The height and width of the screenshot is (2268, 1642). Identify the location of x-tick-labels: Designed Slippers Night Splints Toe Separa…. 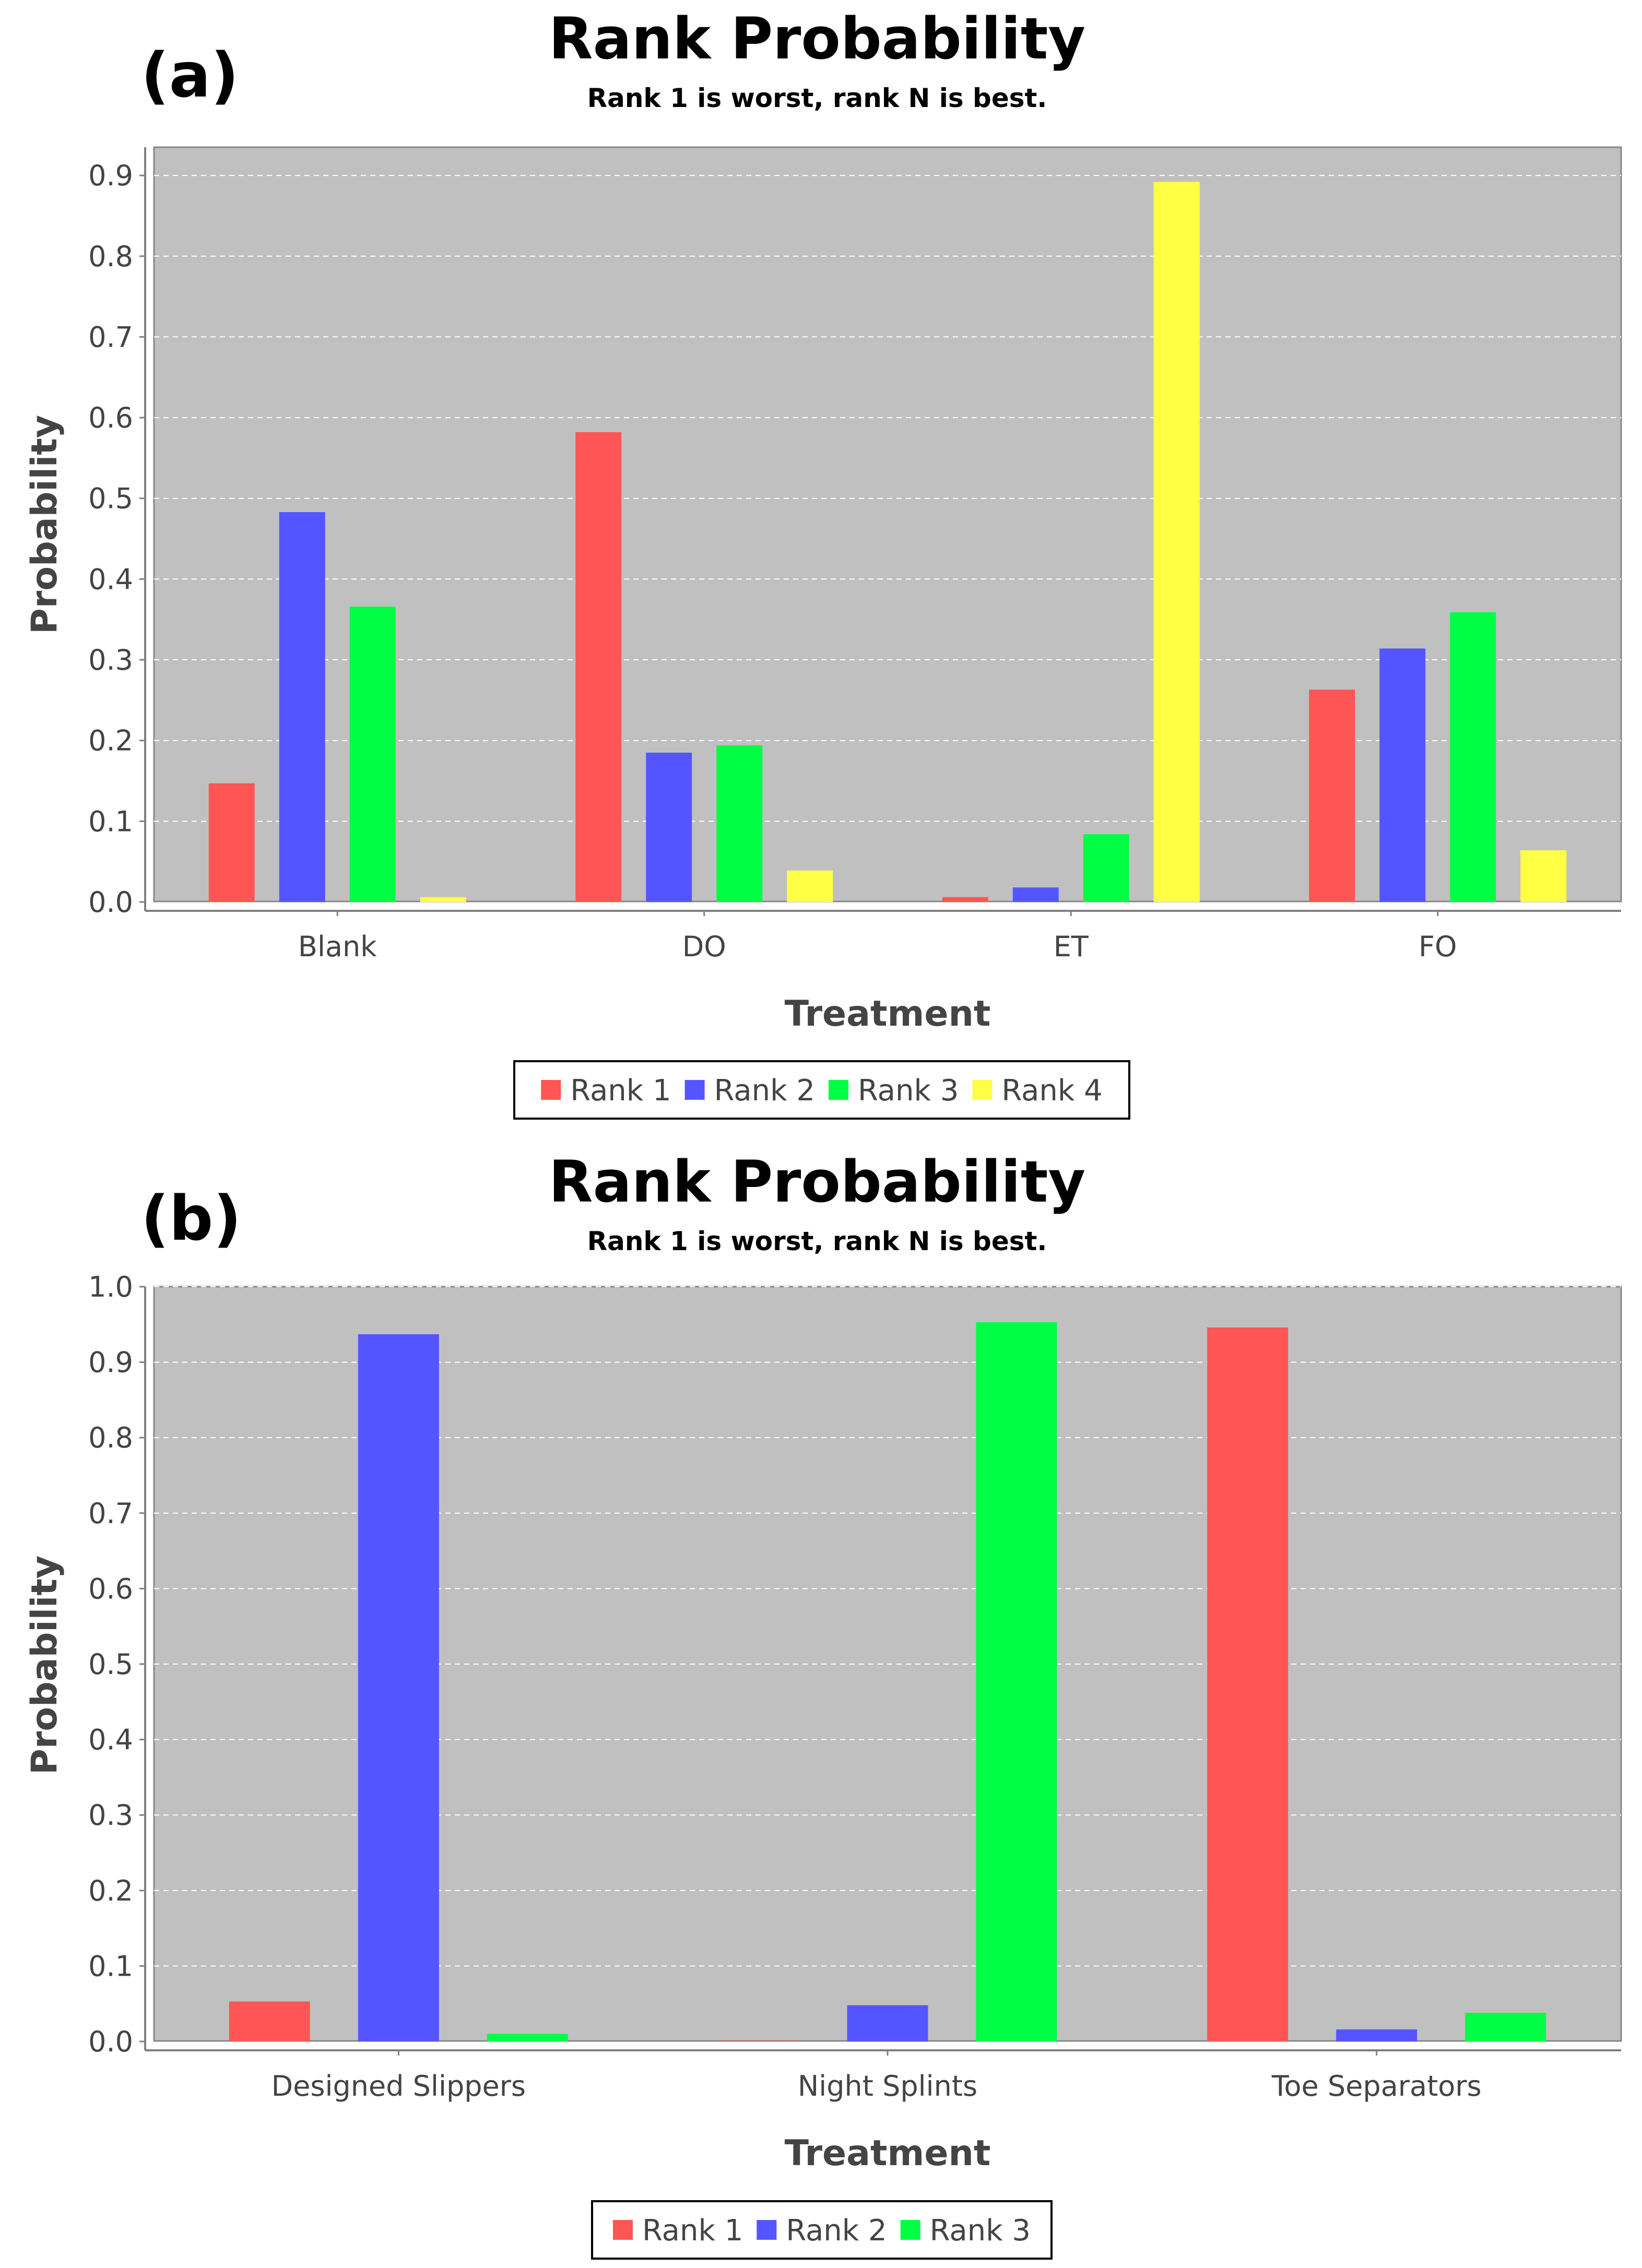
(876, 2076).